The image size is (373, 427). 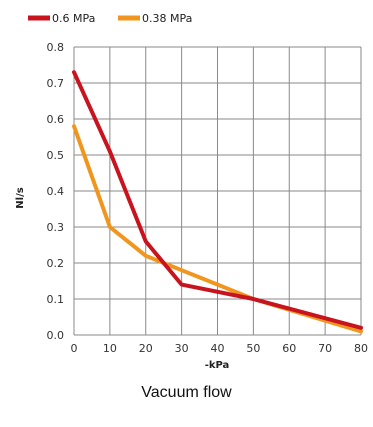 I want to click on y-axis-label: Nl/s, so click(x=20, y=197).